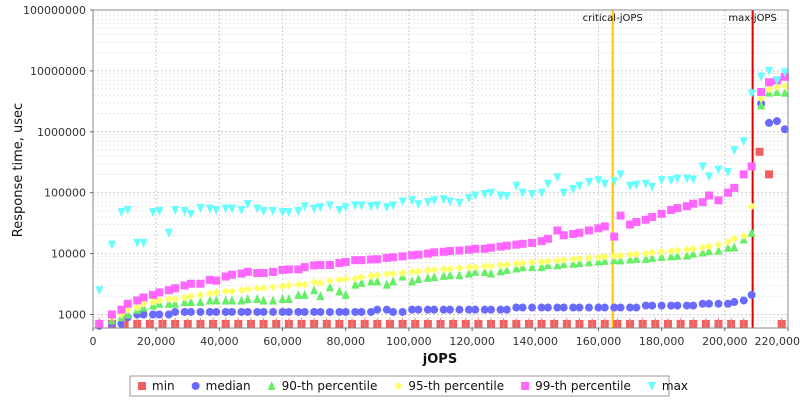  I want to click on x-tick-label: 100,000, so click(409, 341).